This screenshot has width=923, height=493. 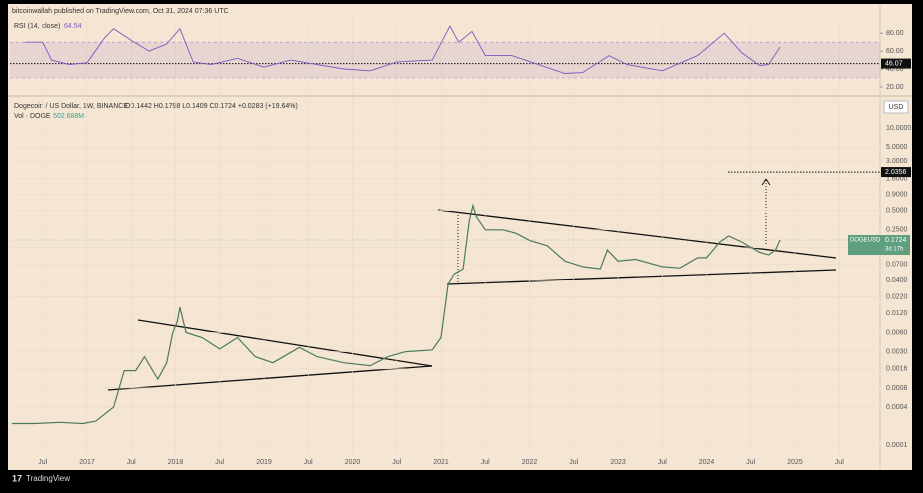 I want to click on y-tick-label: 0.0016, so click(x=897, y=369).